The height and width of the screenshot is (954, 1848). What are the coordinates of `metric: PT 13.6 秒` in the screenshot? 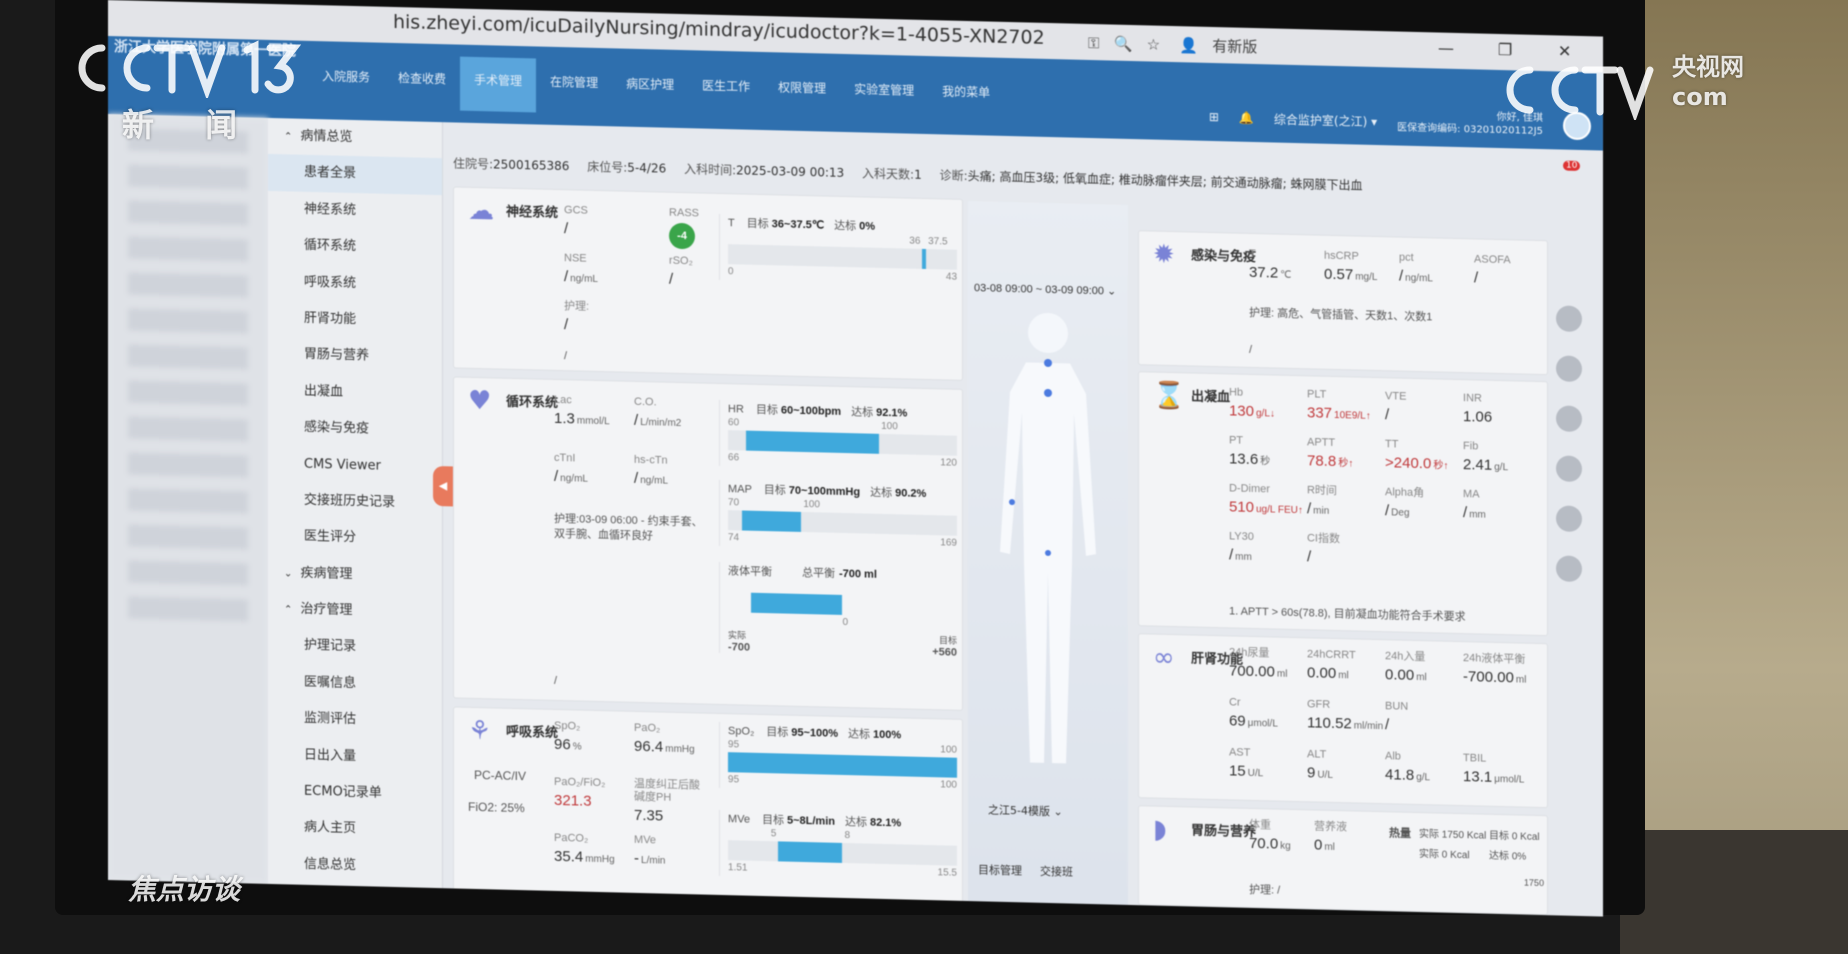 It's located at (1249, 451).